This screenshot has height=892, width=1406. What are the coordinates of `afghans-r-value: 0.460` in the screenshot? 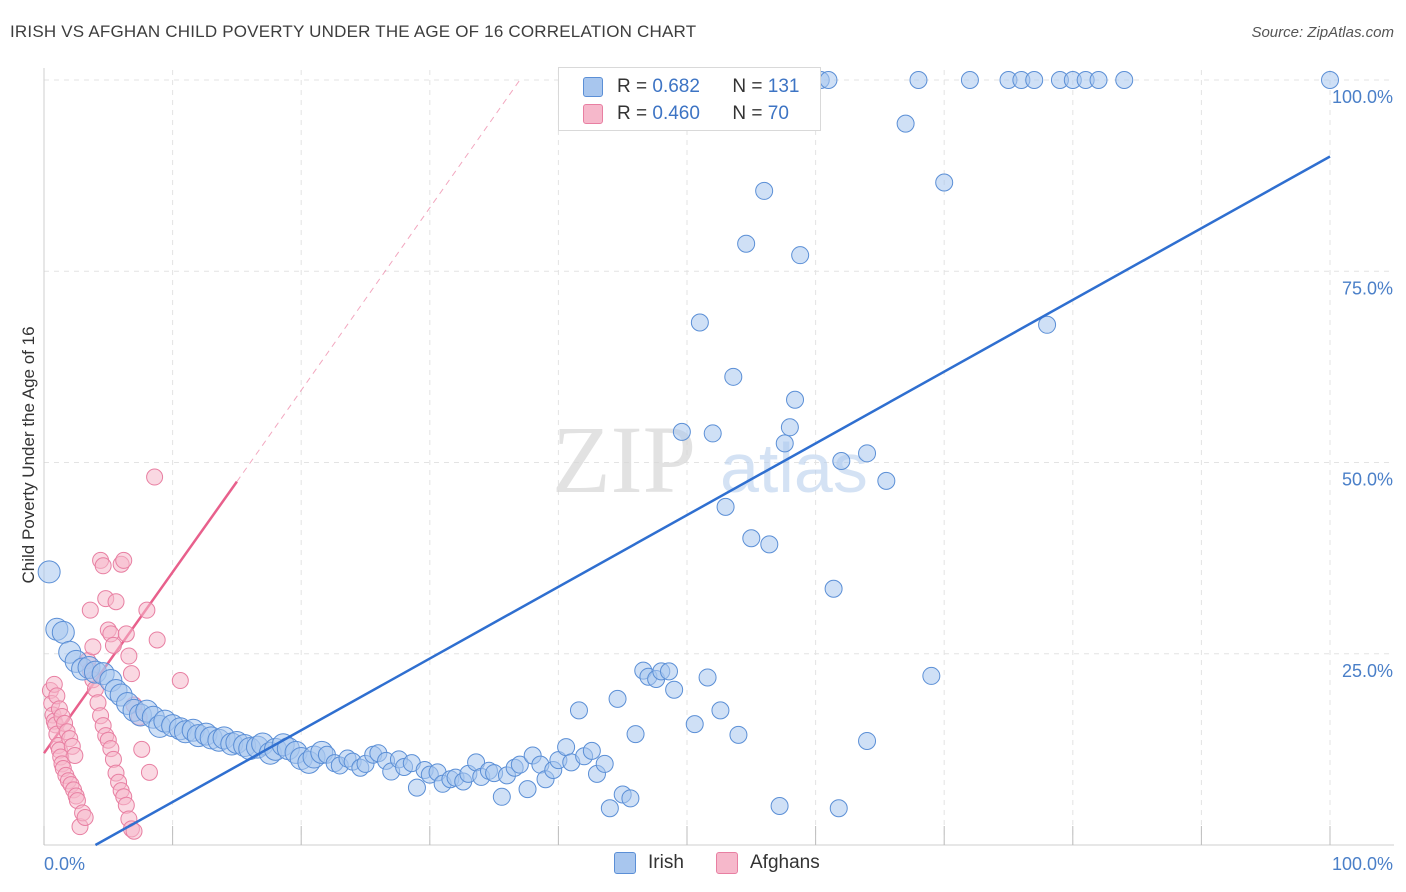 It's located at (676, 113).